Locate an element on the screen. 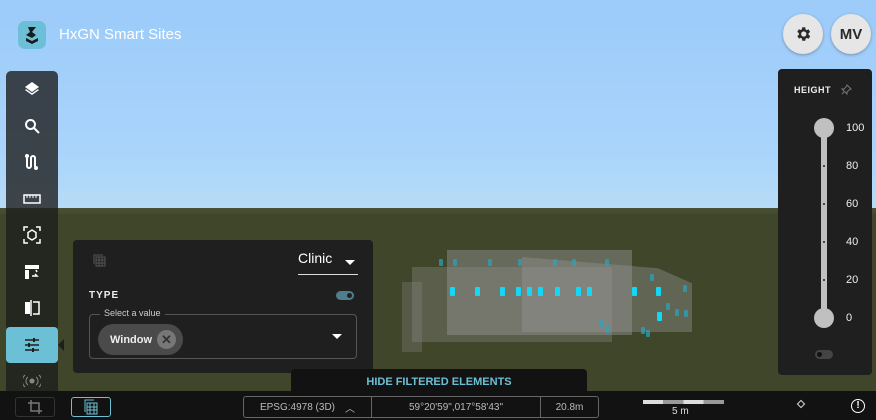 This screenshot has height=420, width=876. crop-button is located at coordinates (35, 407).